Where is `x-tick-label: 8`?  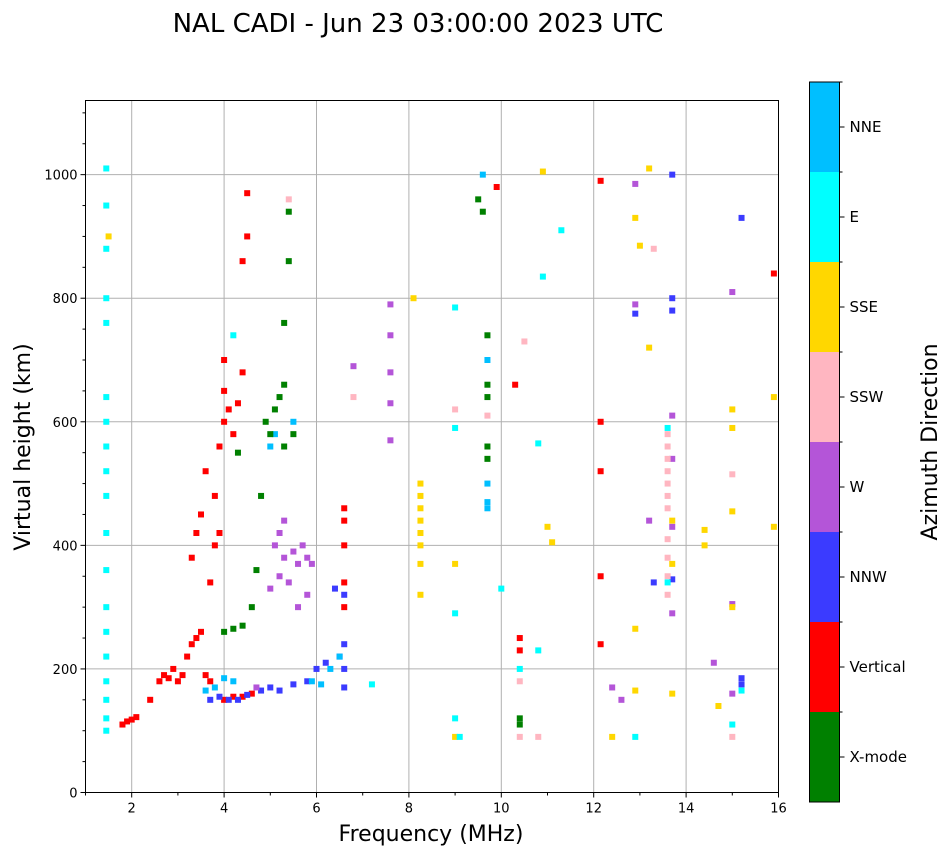 x-tick-label: 8 is located at coordinates (409, 809).